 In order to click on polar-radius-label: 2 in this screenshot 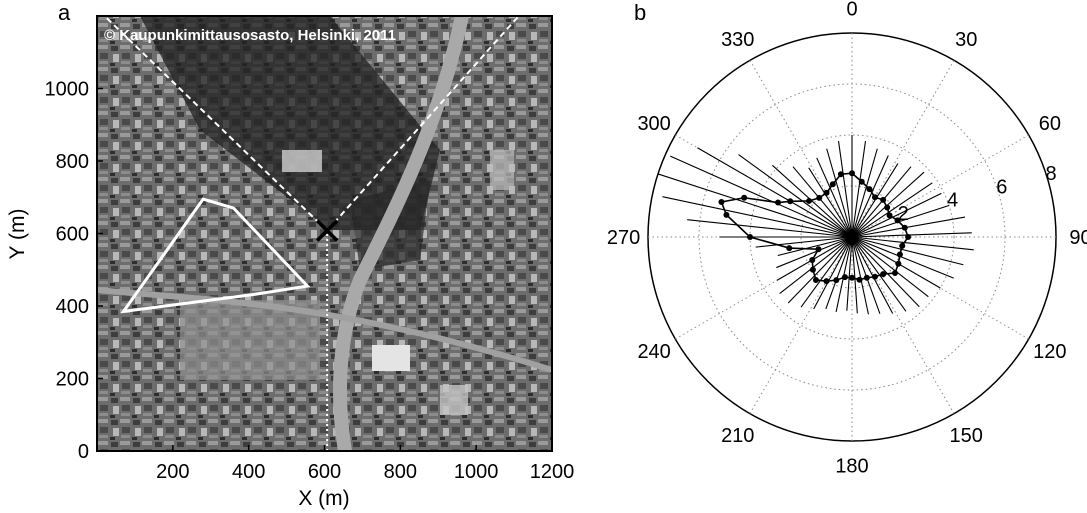, I will do `click(903, 214)`.